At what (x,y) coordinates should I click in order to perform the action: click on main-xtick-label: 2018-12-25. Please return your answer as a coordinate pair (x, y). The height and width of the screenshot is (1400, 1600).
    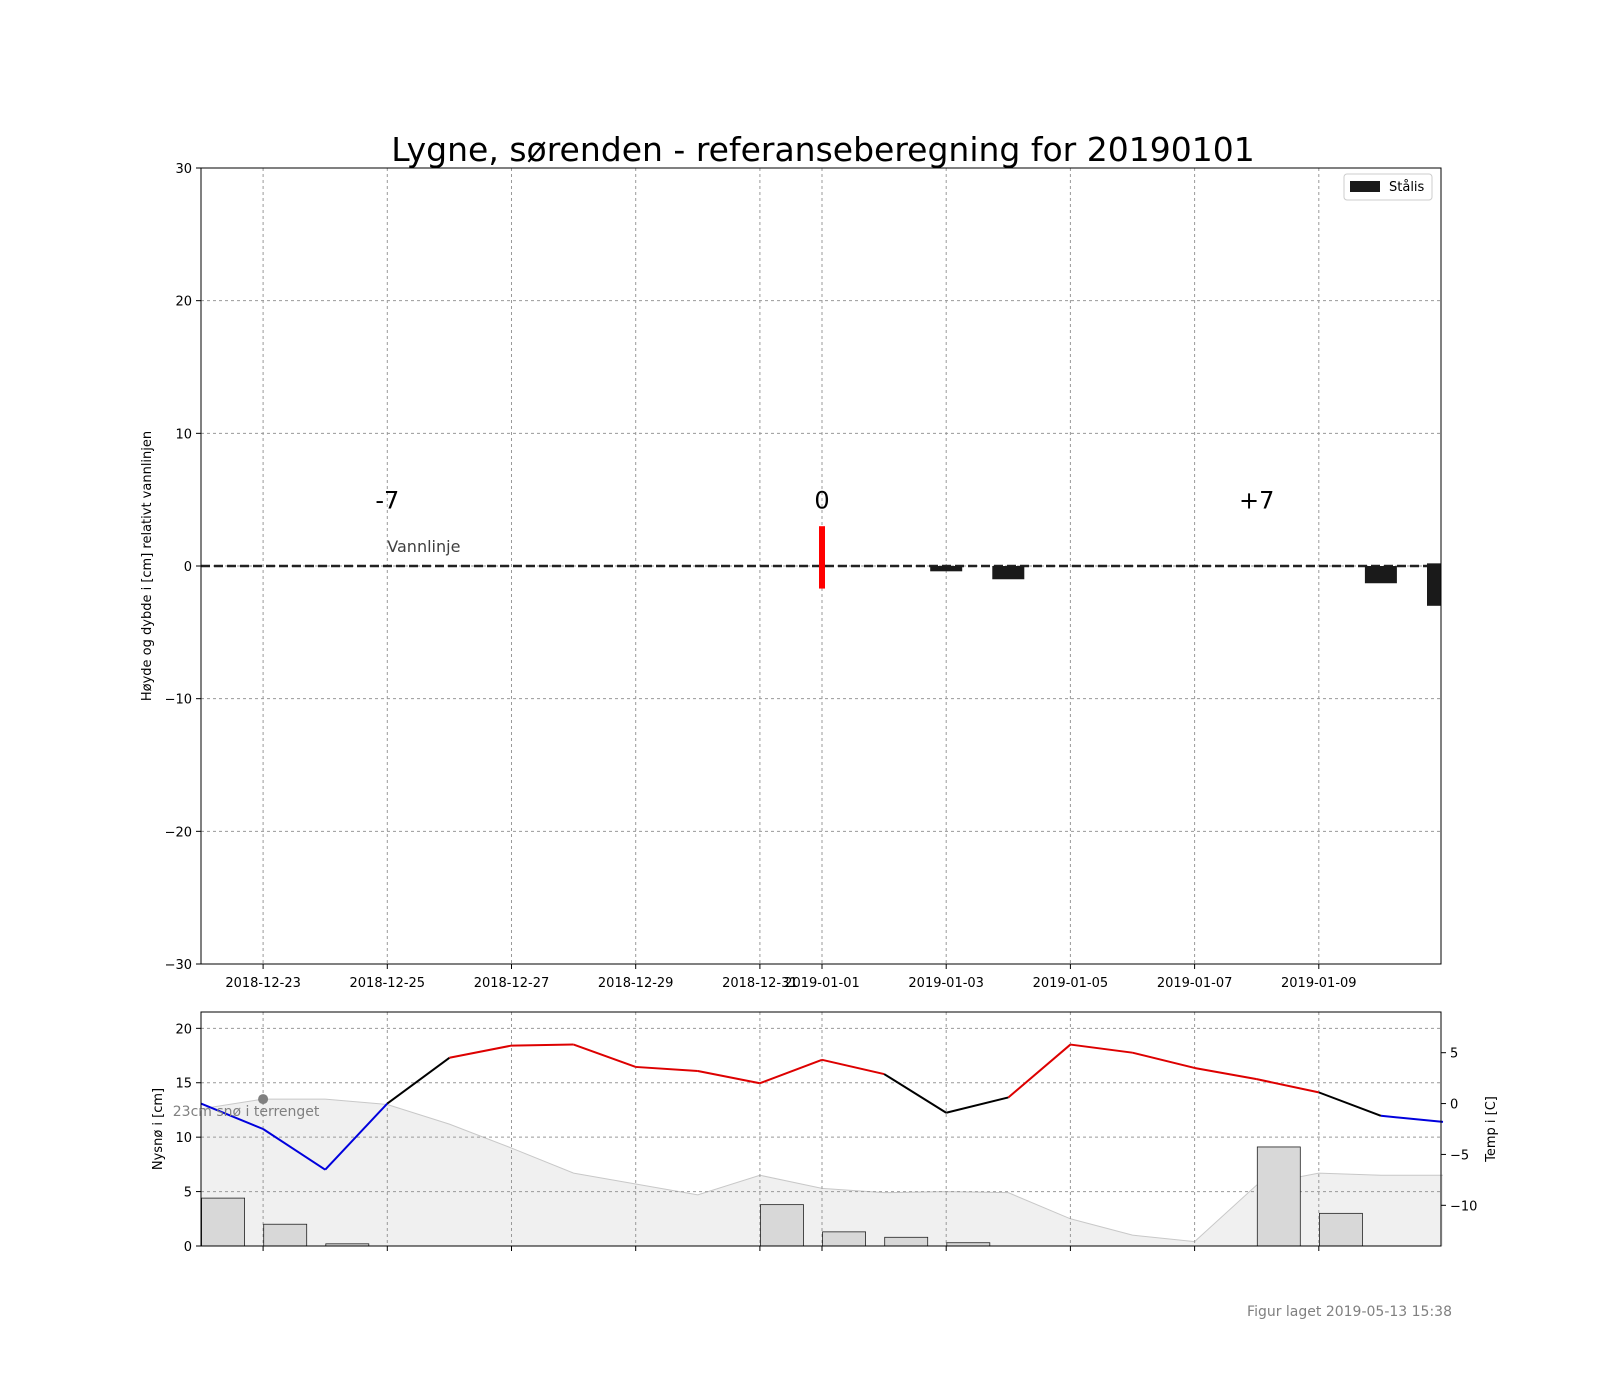
    Looking at the image, I should click on (388, 983).